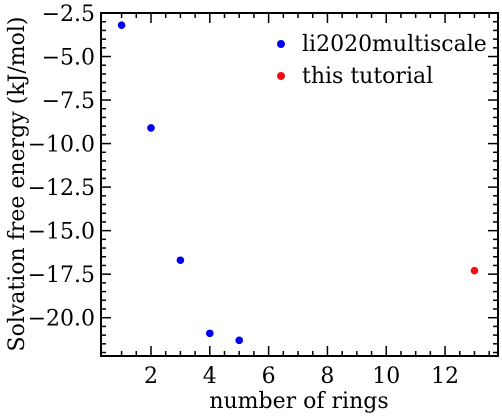 The image size is (502, 418). I want to click on x-tick-label: 10, so click(386, 376).